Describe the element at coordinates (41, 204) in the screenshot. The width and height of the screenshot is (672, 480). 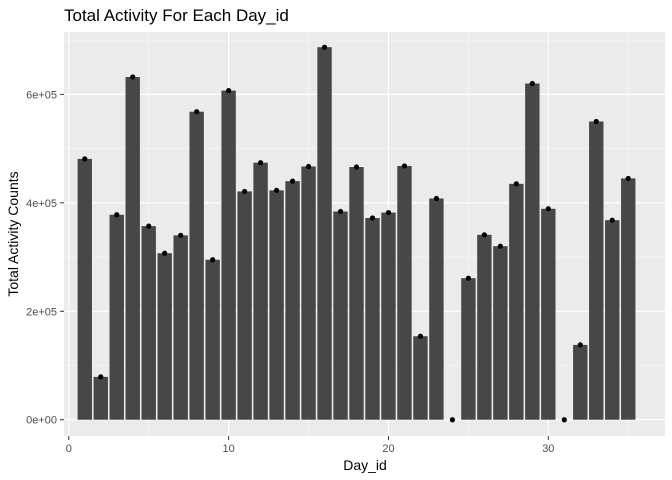
I see `y-tick-label-2: 4e+05` at that location.